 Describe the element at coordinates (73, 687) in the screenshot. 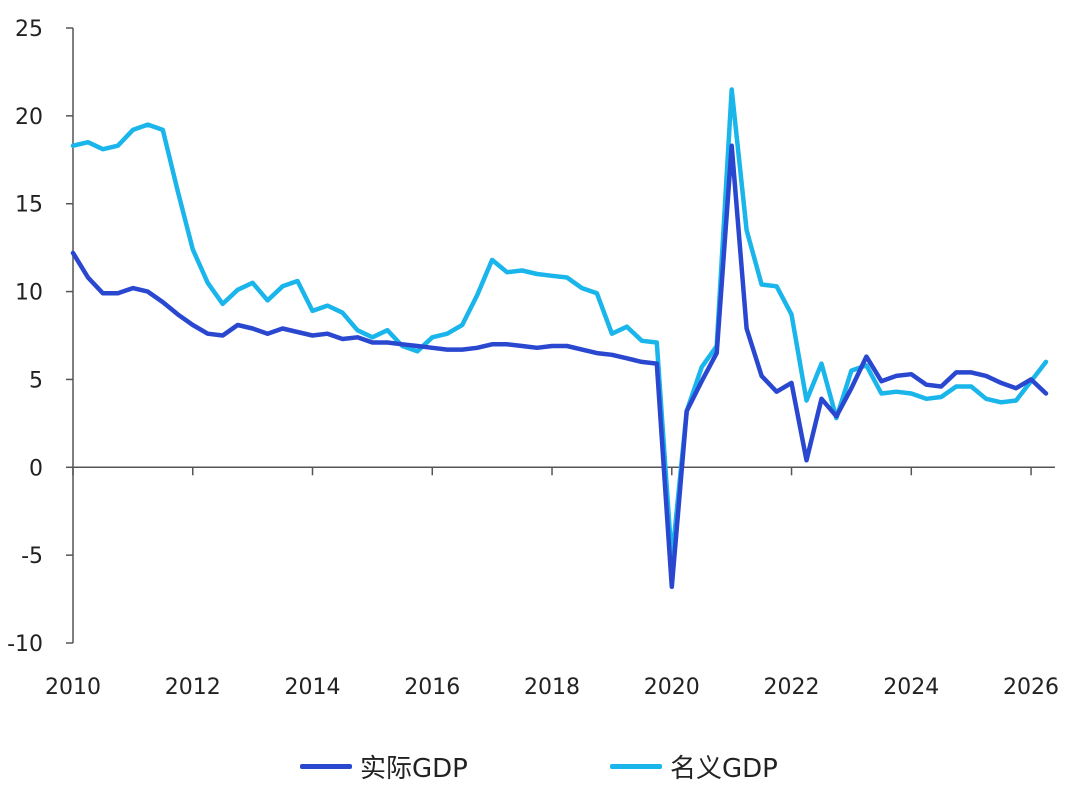

I see `x-tick-label: 2010` at that location.